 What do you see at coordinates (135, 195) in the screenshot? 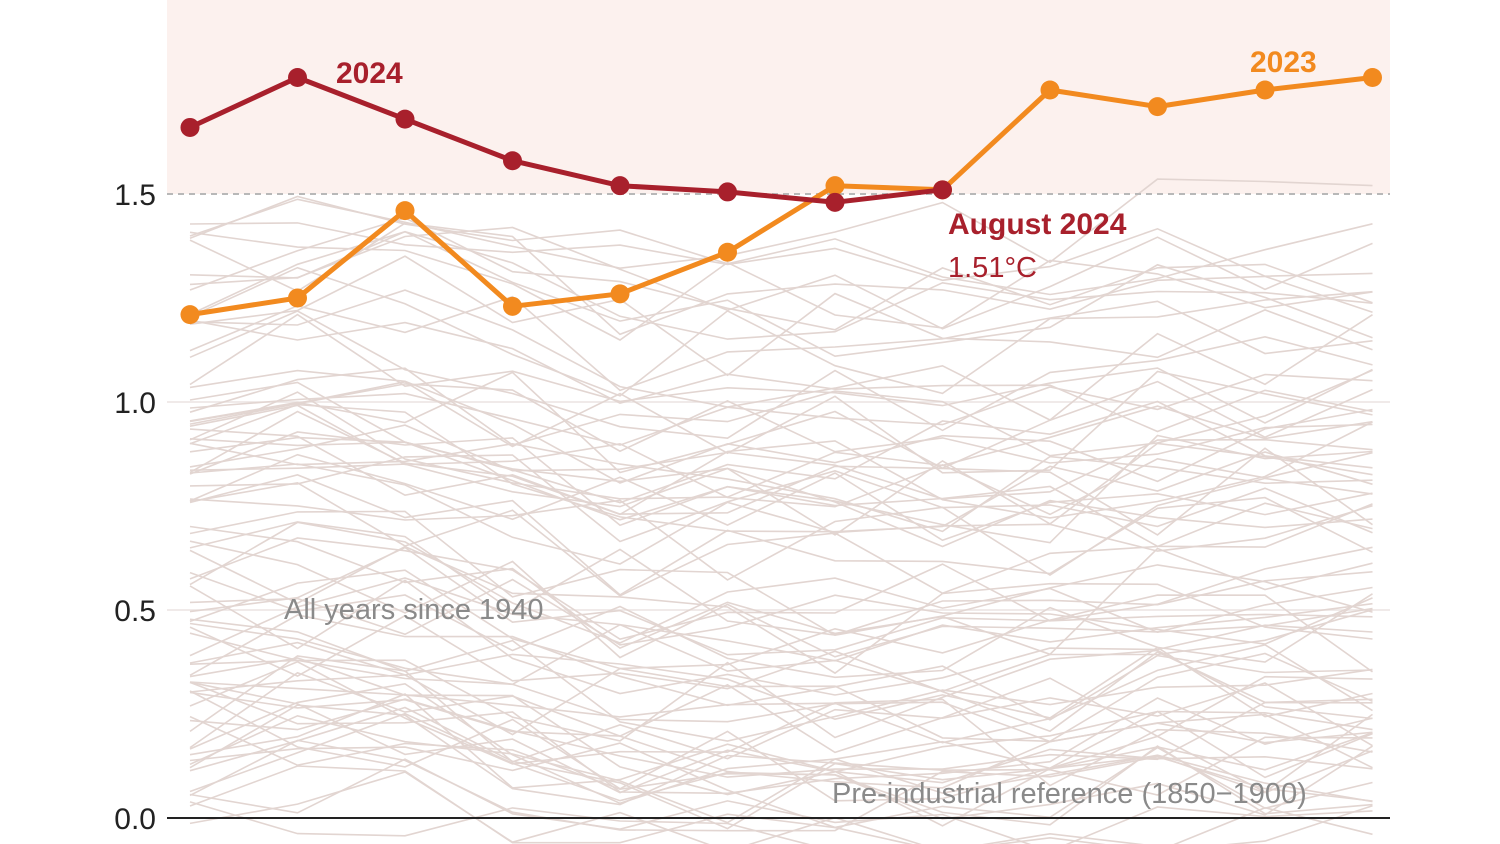
I see `y-tick-label: 1.5` at bounding box center [135, 195].